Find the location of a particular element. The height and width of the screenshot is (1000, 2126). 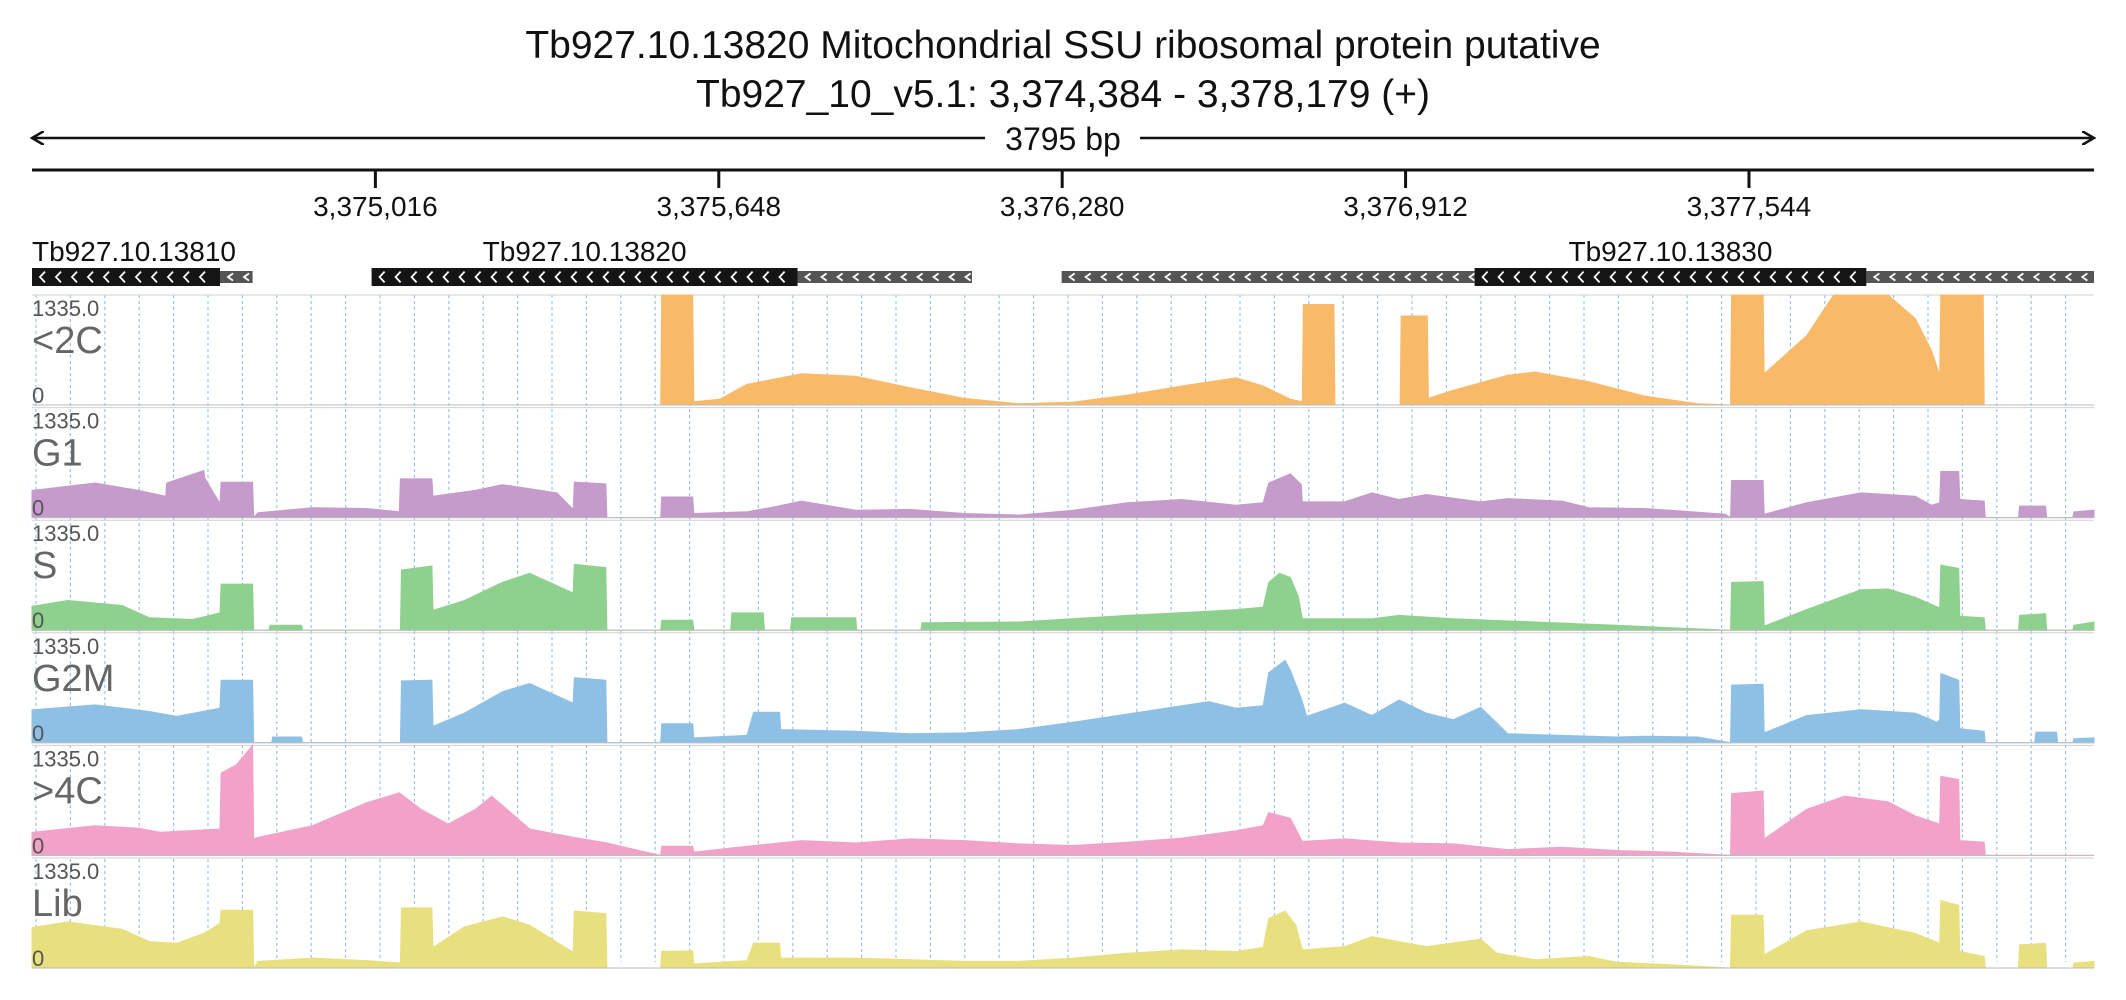

track-name: >4C is located at coordinates (67, 791).